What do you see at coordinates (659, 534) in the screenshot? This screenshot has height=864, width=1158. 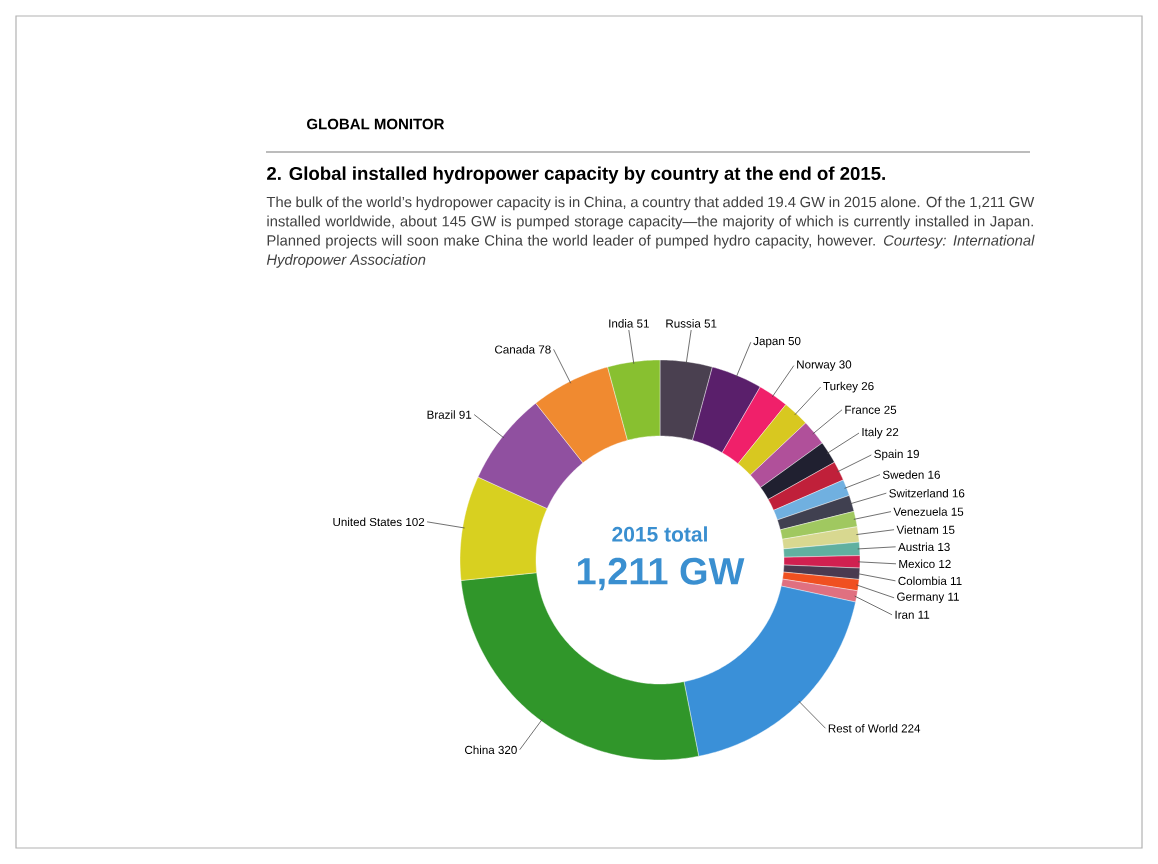 I see `text: 2015 total` at bounding box center [659, 534].